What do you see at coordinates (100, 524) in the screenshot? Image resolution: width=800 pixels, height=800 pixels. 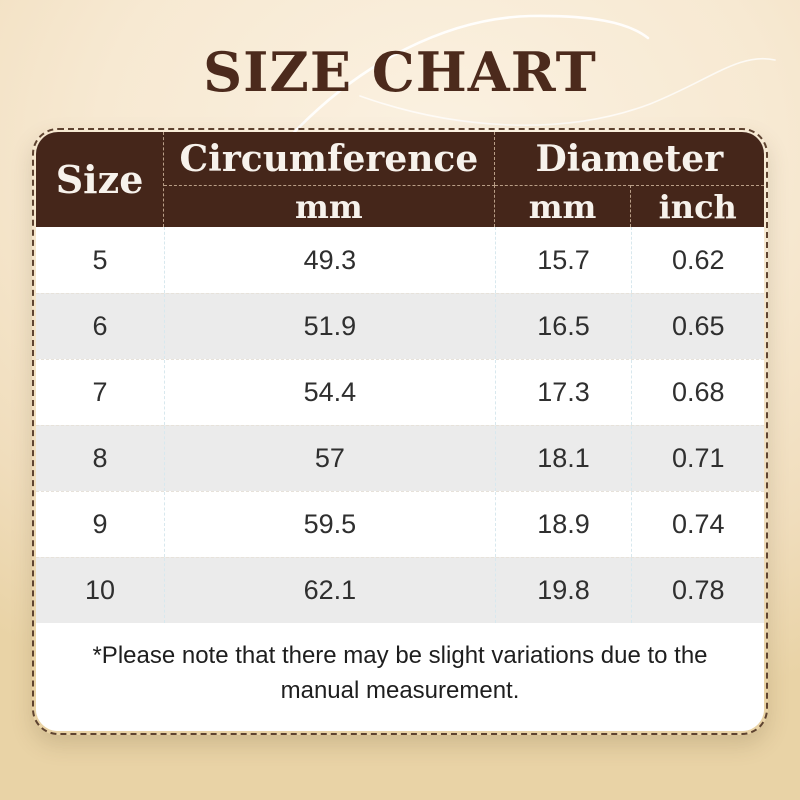 I see `cell-size: 9` at bounding box center [100, 524].